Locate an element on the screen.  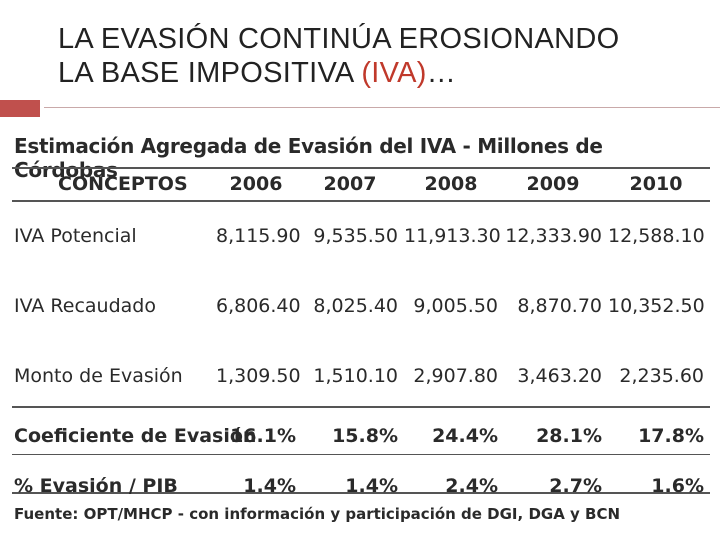
row-label: Coeficiente de Evasión is located at coordinates (135, 436).